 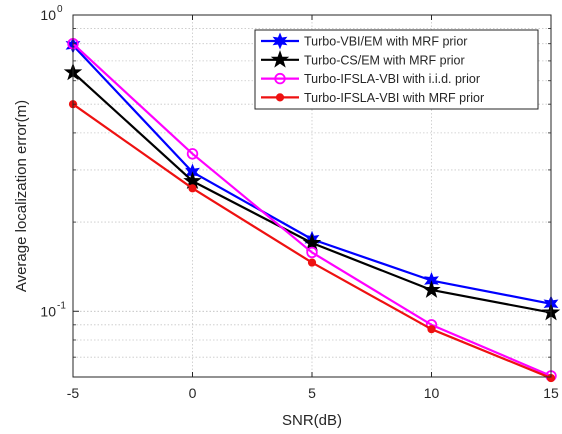 I want to click on legend-box, so click(x=396, y=69).